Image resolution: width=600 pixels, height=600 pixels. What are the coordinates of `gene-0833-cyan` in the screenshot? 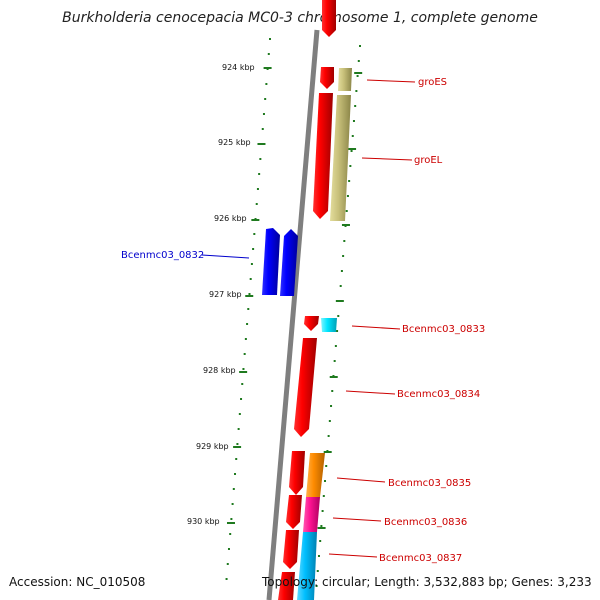 It's located at (329, 325).